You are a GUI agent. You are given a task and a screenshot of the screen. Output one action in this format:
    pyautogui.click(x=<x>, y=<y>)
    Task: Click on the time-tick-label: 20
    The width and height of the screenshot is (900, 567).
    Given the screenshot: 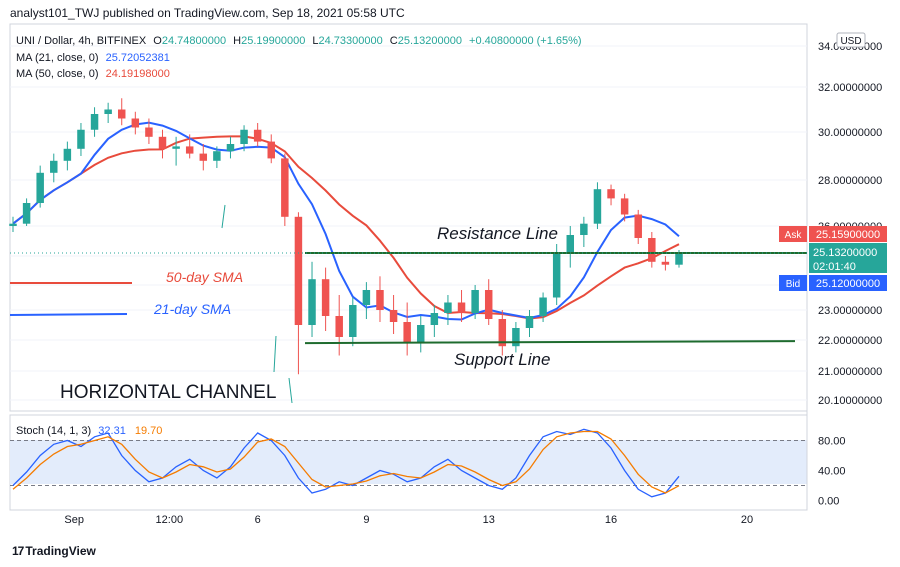 What is the action you would take?
    pyautogui.click(x=747, y=520)
    